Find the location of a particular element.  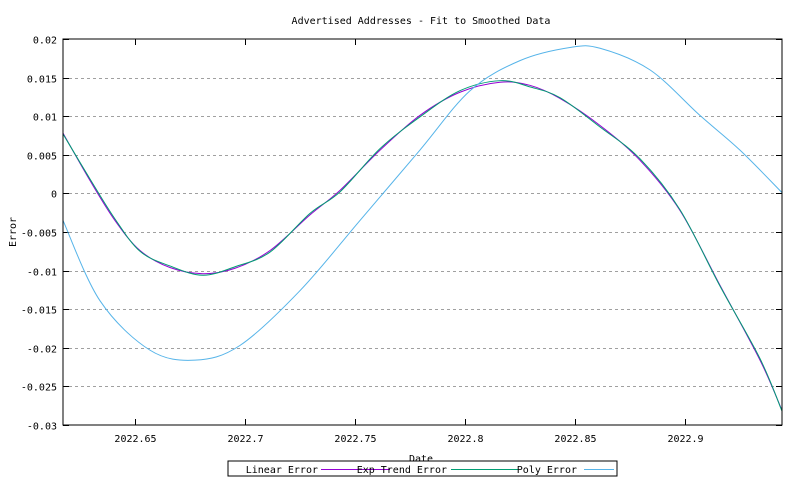

x-tick-label: 2022.75 is located at coordinates (355, 439).